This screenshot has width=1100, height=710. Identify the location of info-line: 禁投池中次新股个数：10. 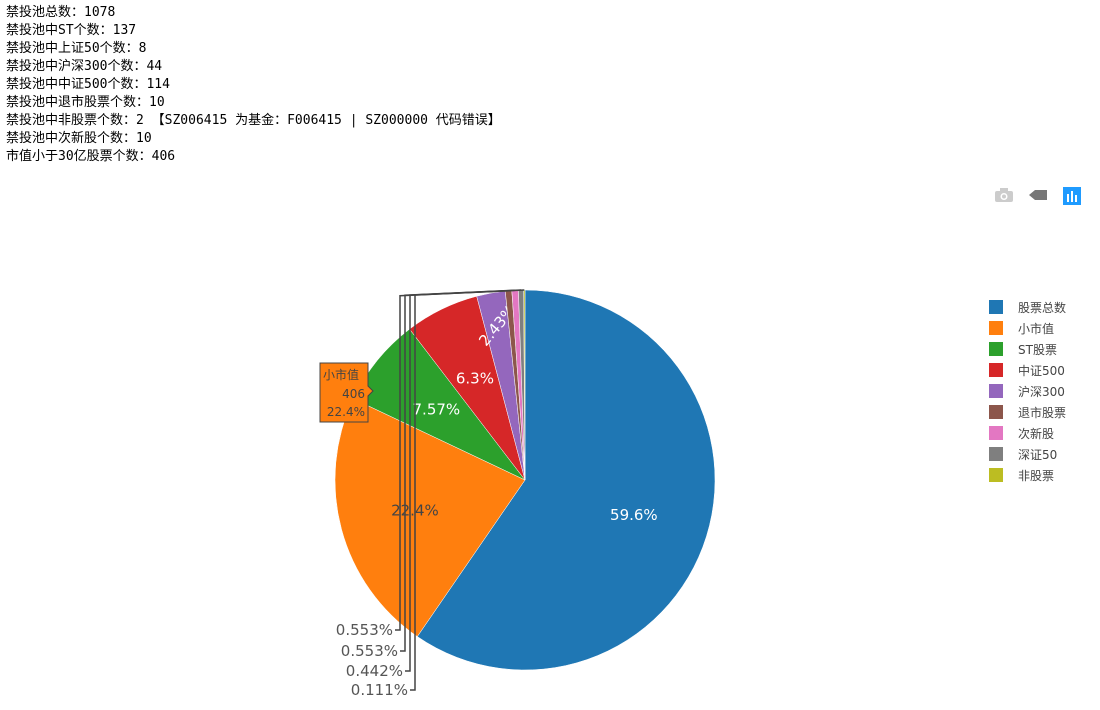
(79, 138).